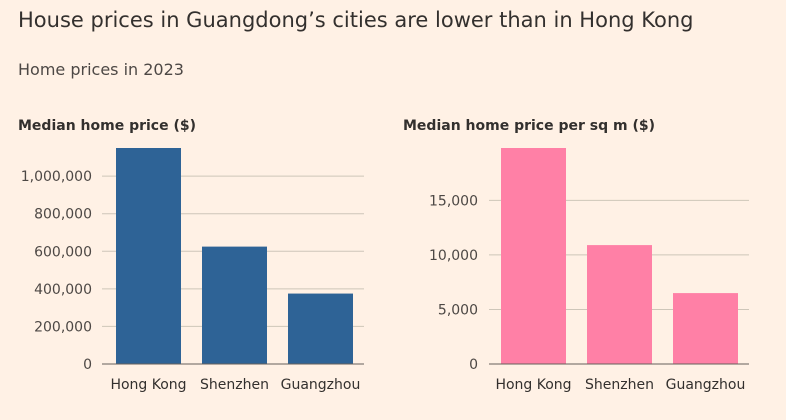  What do you see at coordinates (107, 126) in the screenshot?
I see `left-panel-title: Median home price ($)` at bounding box center [107, 126].